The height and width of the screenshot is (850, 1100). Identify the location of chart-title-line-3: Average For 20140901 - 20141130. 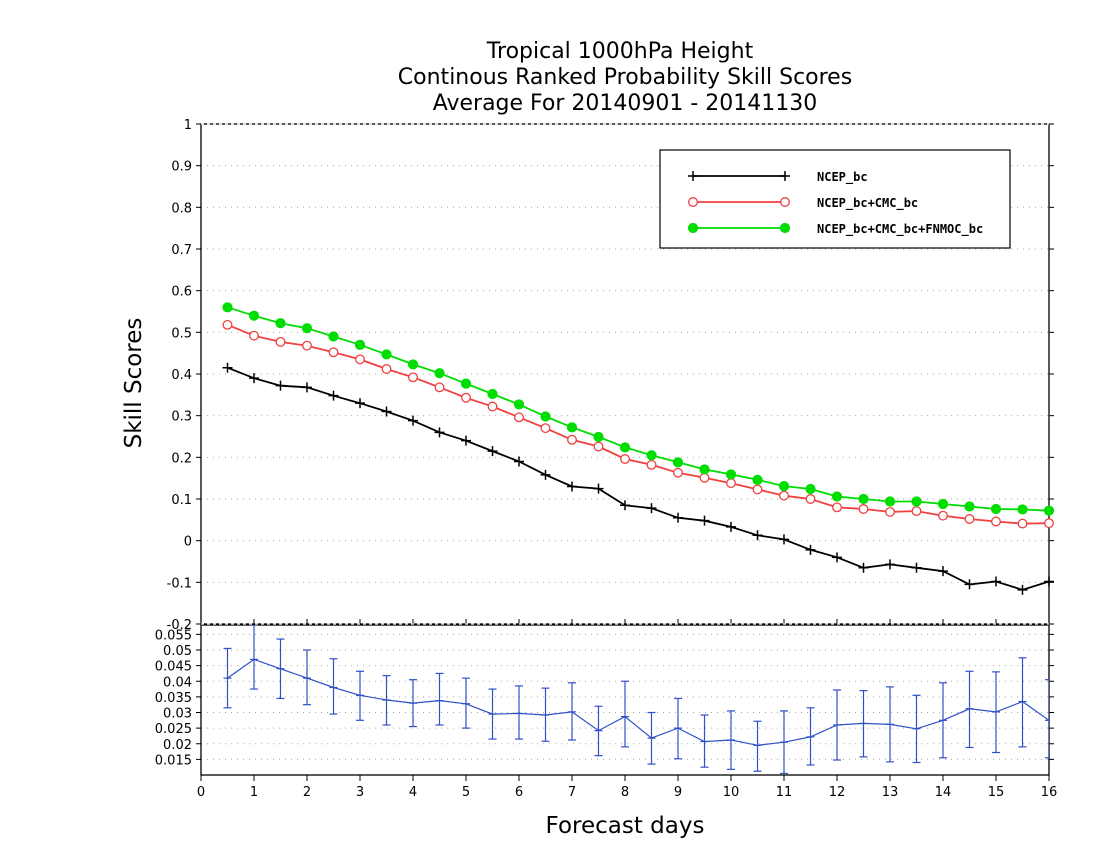
(625, 103).